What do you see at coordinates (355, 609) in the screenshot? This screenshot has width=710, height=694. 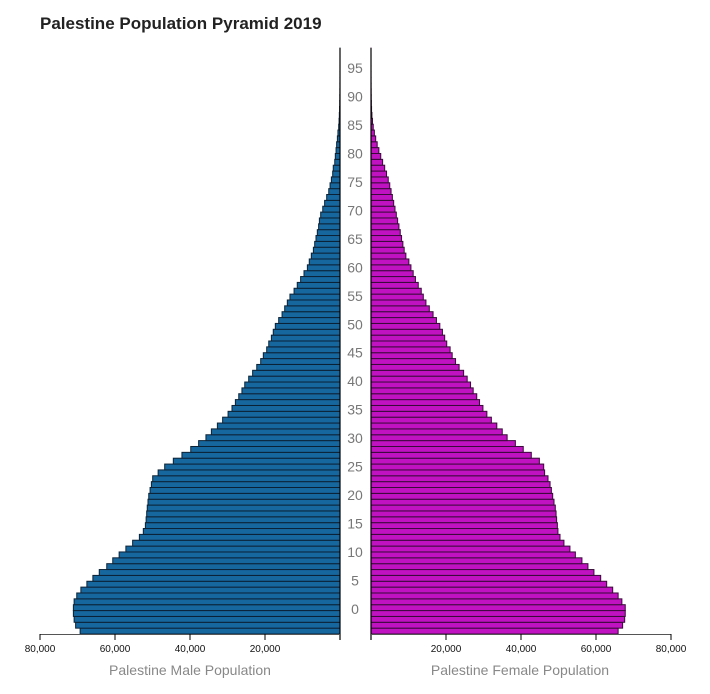 I see `age-label: 0` at bounding box center [355, 609].